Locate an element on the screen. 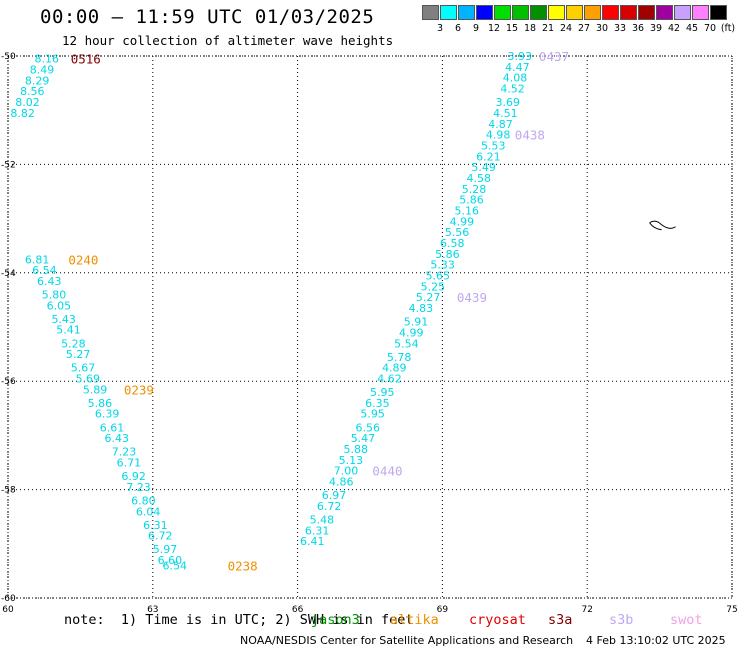 Image resolution: width=740 pixels, height=650 pixels. wave-height-value: 6.04 is located at coordinates (148, 511).